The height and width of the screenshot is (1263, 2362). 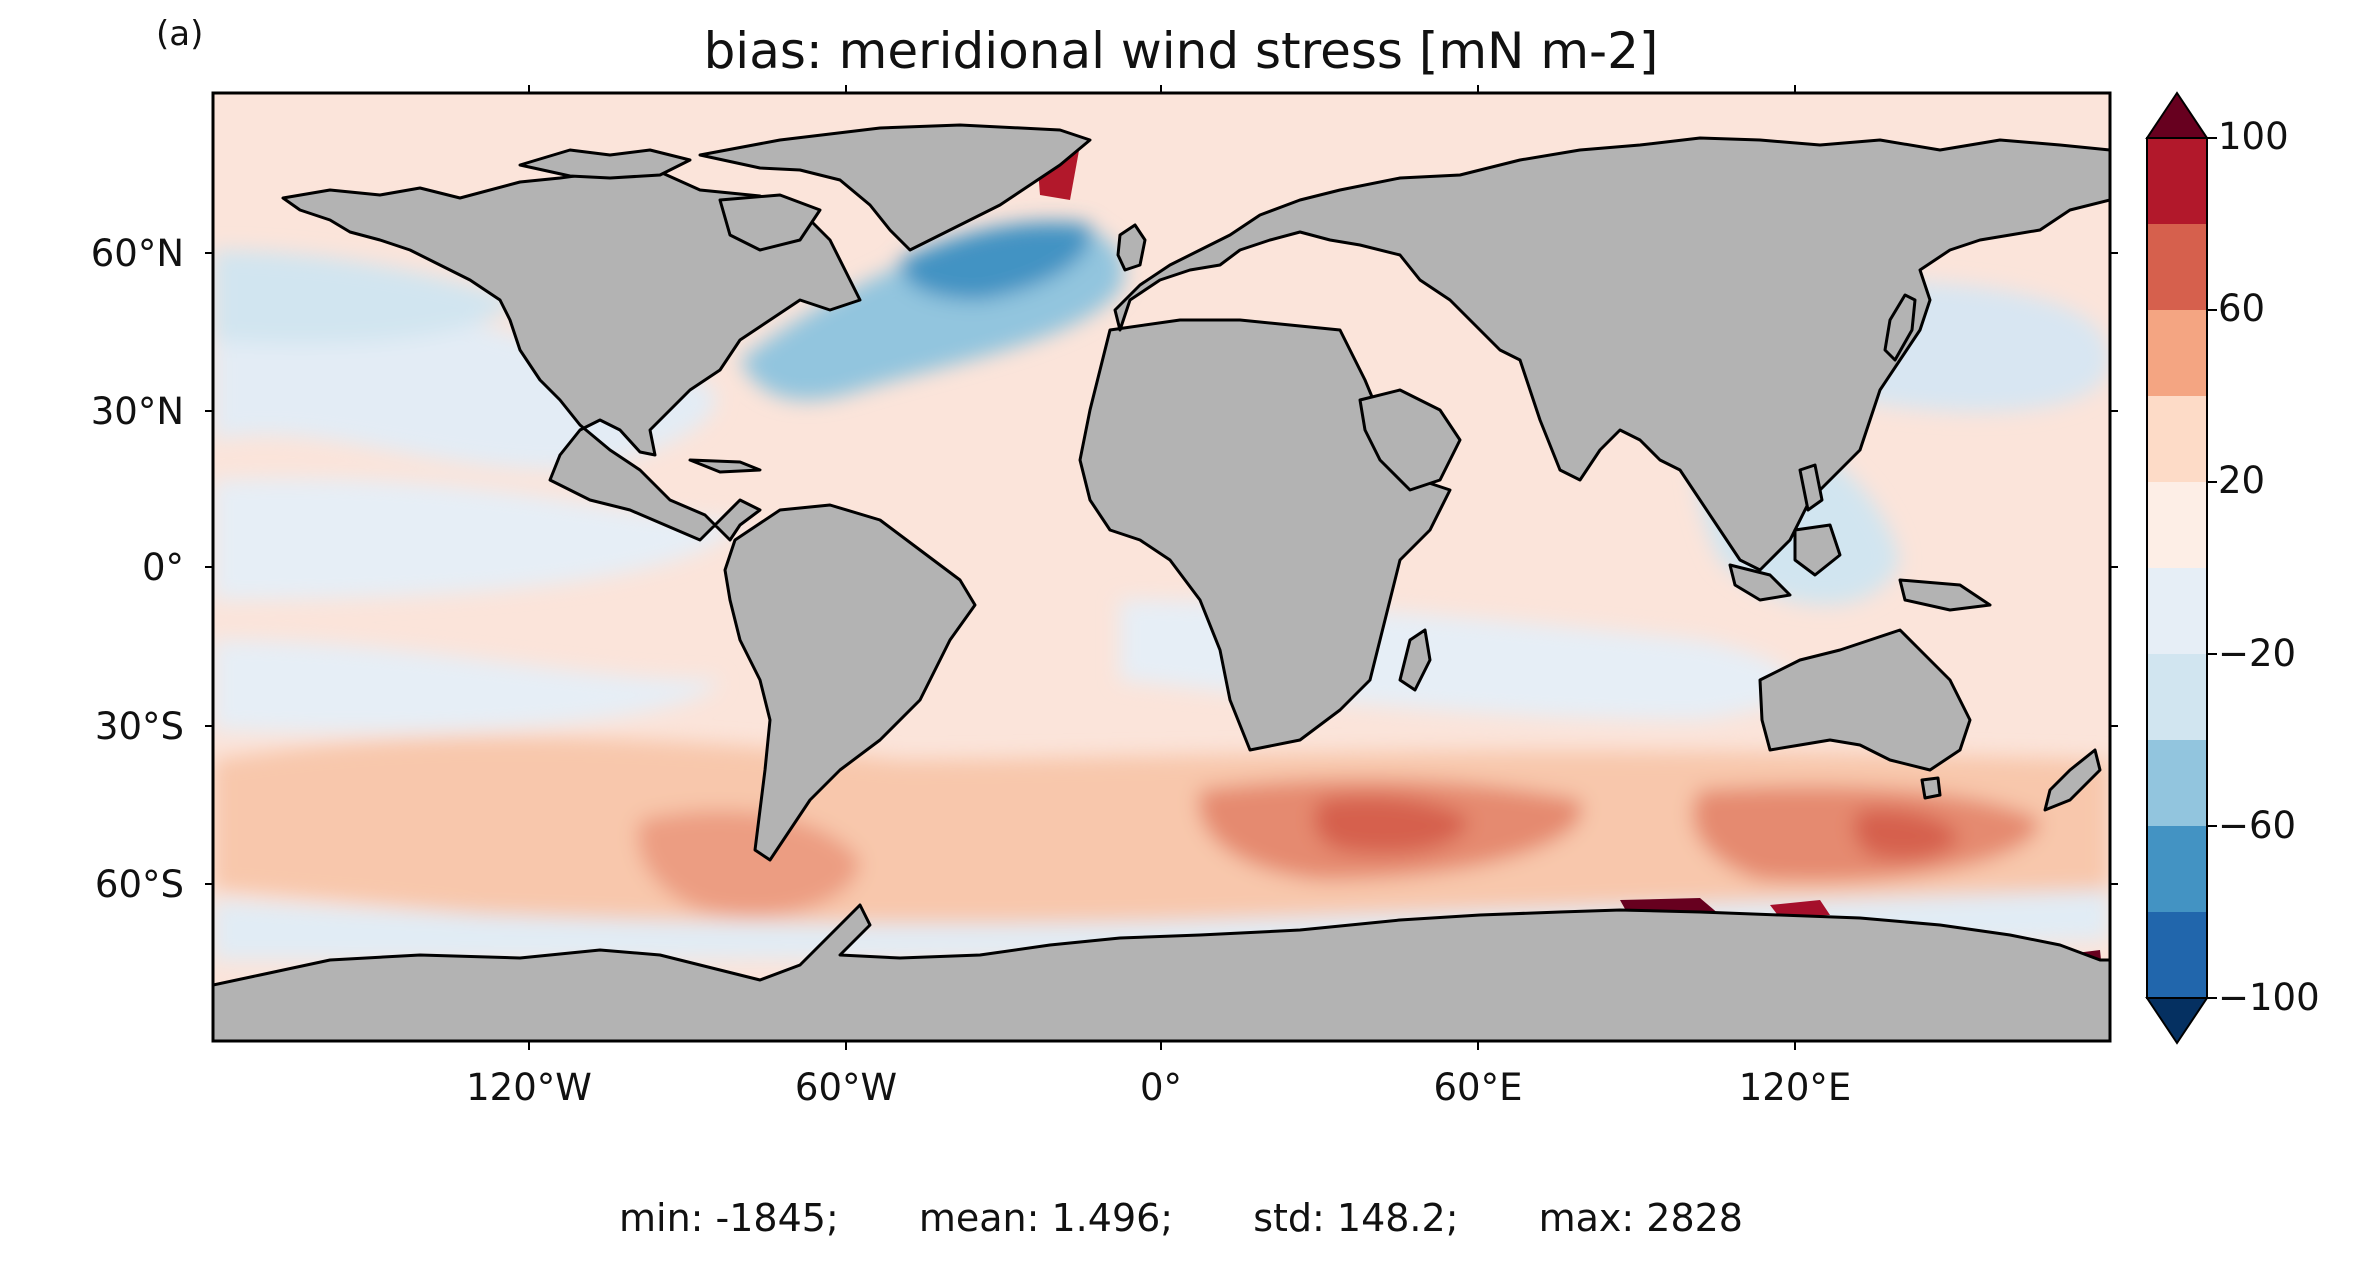 I want to click on lat-label-30n: 30°N, so click(x=137, y=411).